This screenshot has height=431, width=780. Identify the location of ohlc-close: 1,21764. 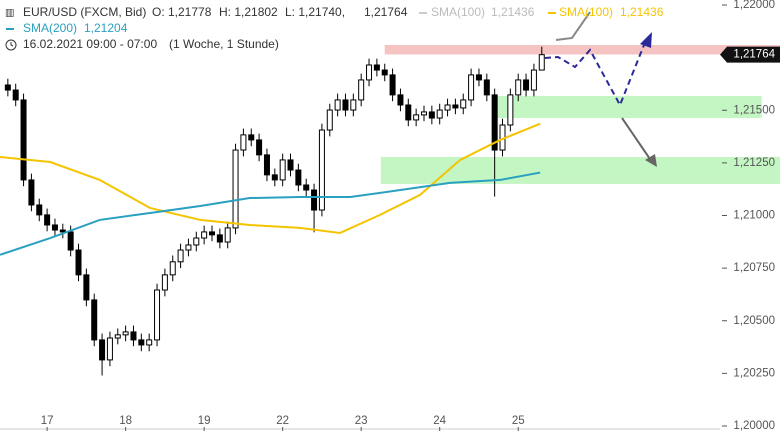
(386, 12).